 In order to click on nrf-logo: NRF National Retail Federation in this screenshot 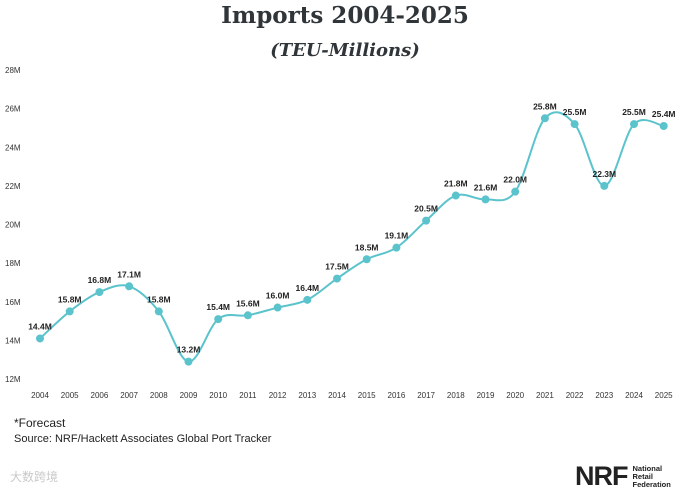, I will do `click(623, 476)`.